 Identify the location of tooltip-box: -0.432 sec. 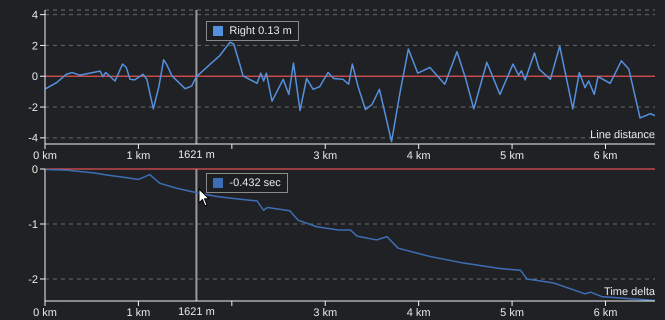
(247, 183).